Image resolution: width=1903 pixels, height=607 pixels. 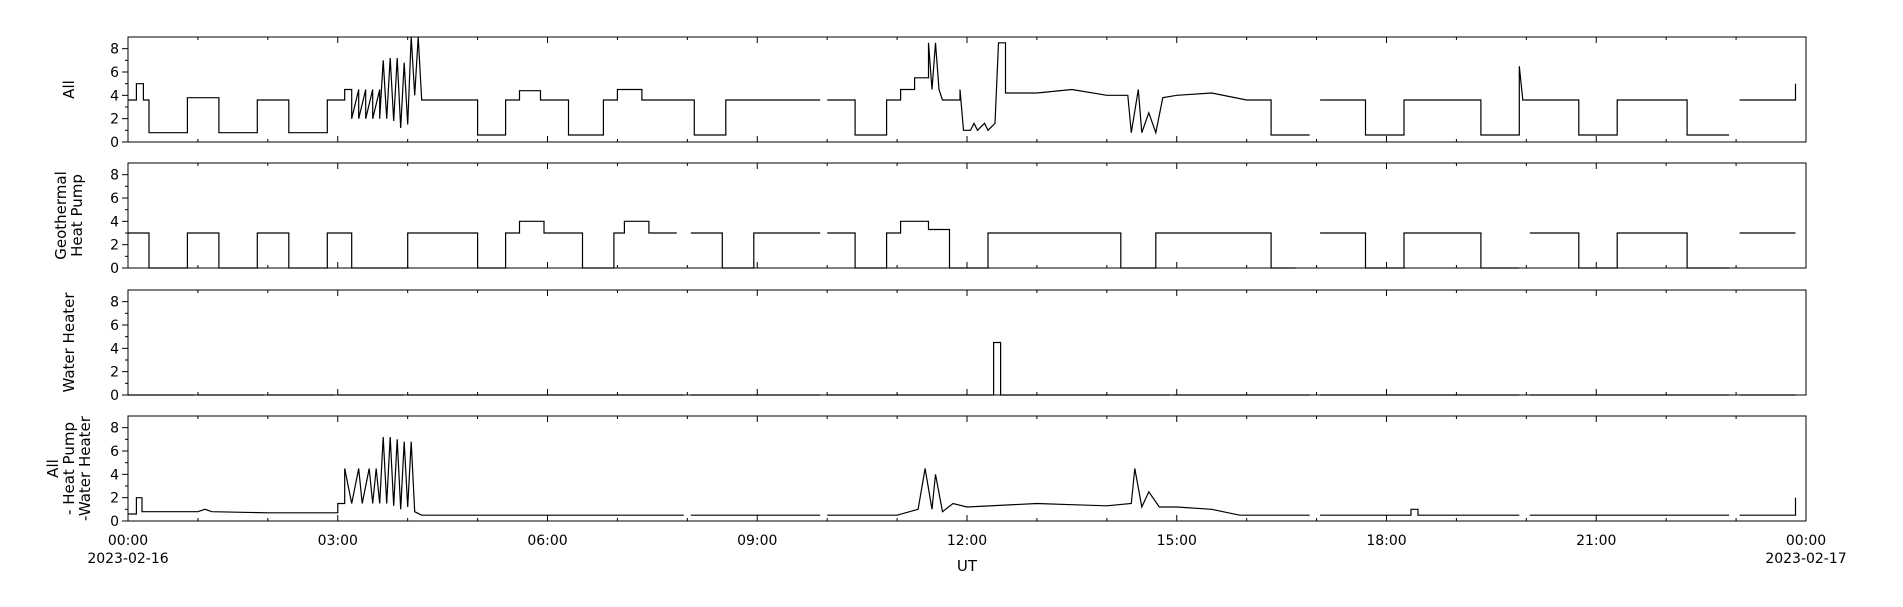 I want to click on x-tick-label: 18:00, so click(x=1386, y=541).